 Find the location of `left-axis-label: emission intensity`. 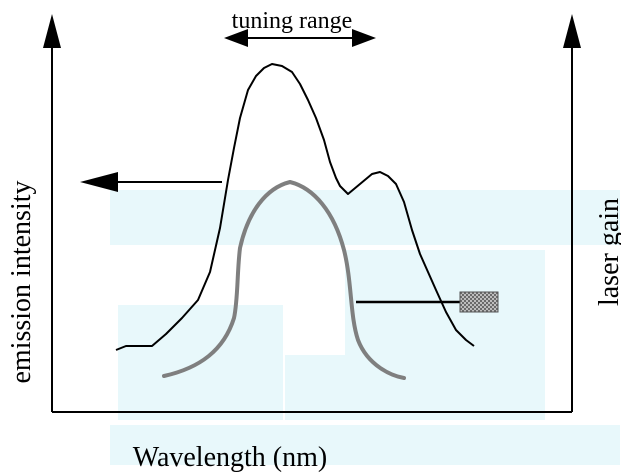

left-axis-label: emission intensity is located at coordinates (21, 282).